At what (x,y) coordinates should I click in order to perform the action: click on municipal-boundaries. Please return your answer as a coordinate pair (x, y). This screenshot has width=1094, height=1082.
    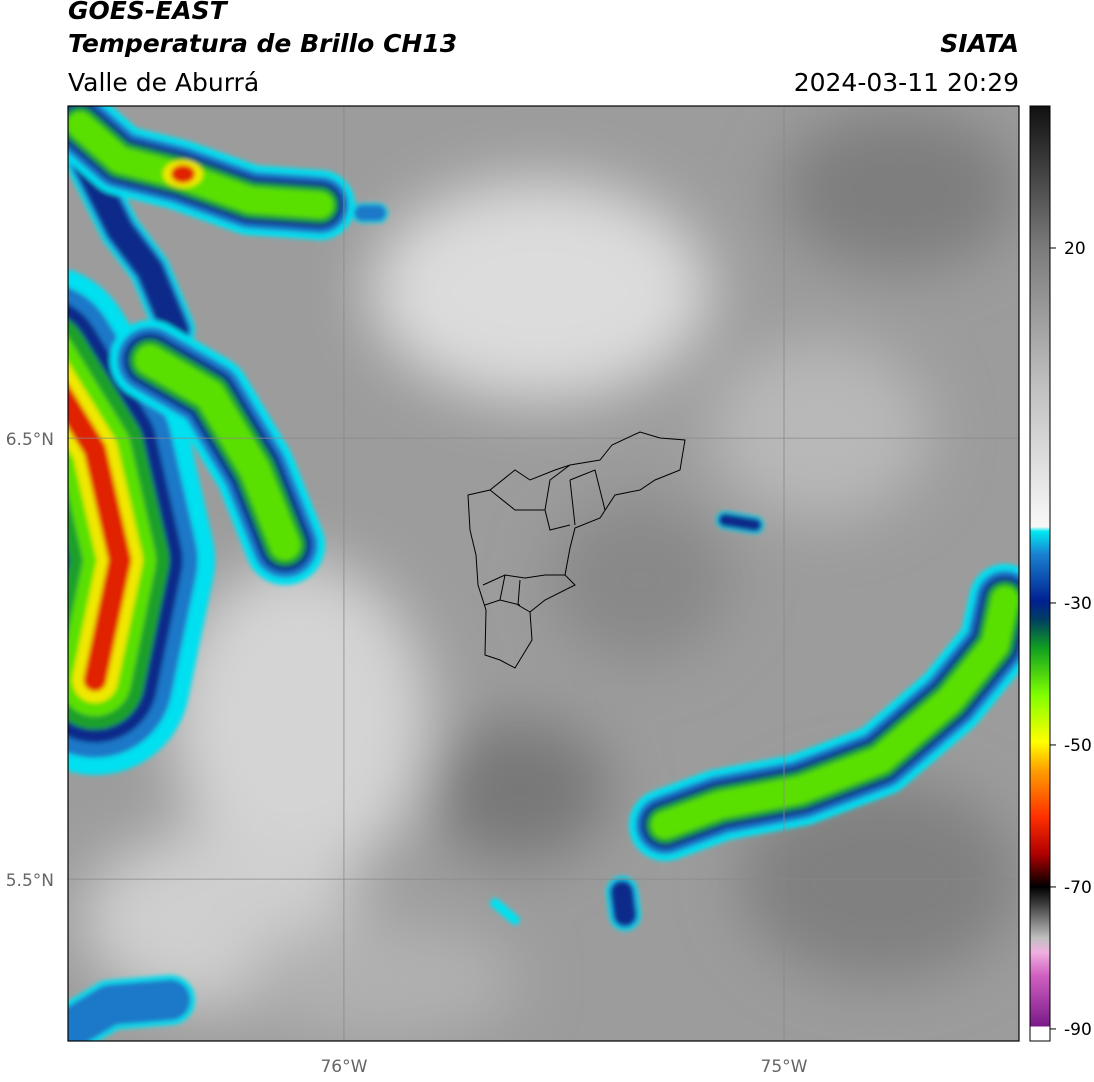
    Looking at the image, I should click on (576, 550).